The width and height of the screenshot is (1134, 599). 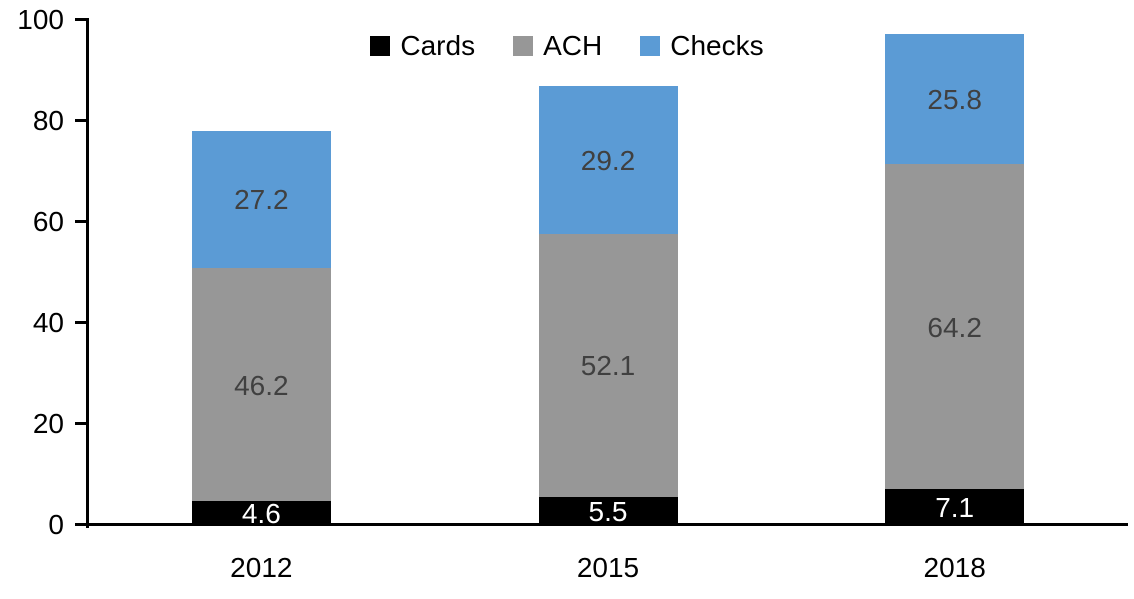 What do you see at coordinates (48, 322) in the screenshot?
I see `y-axis-tick-label: 40` at bounding box center [48, 322].